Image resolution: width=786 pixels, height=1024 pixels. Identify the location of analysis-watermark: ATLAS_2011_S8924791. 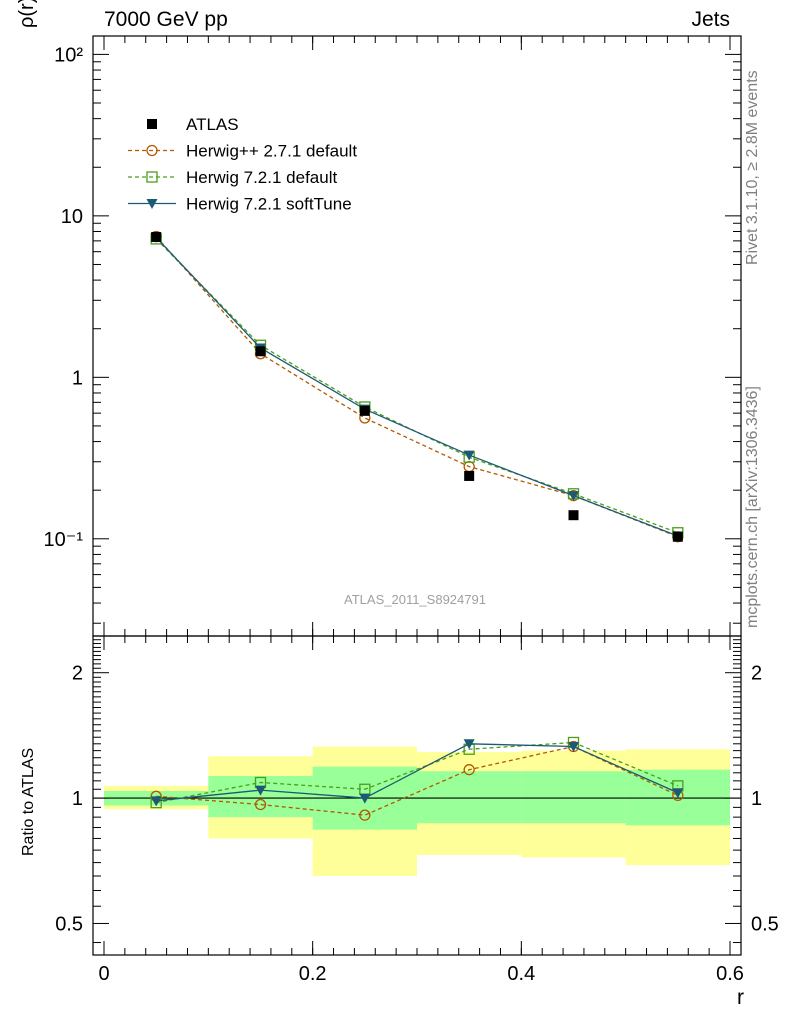
(415, 599).